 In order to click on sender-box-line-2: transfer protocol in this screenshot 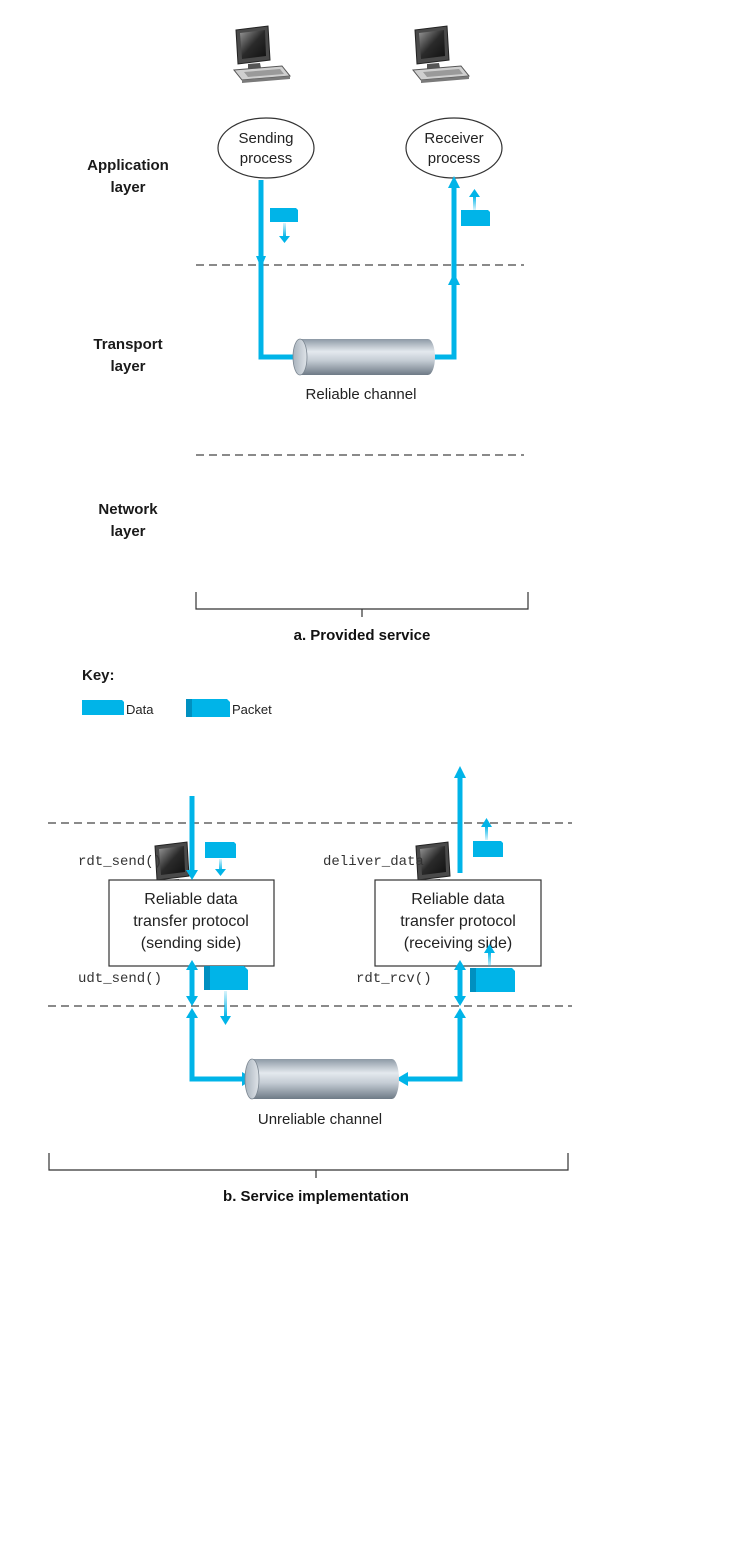, I will do `click(191, 921)`.